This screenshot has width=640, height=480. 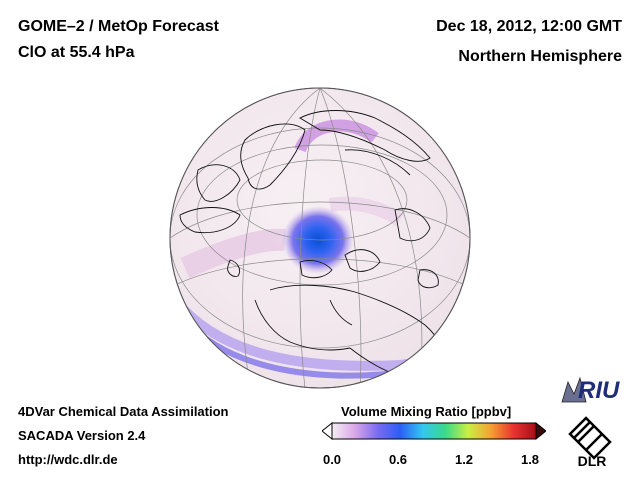 I want to click on footer-method: 4DVar Chemical Data Assimilation, so click(x=123, y=411).